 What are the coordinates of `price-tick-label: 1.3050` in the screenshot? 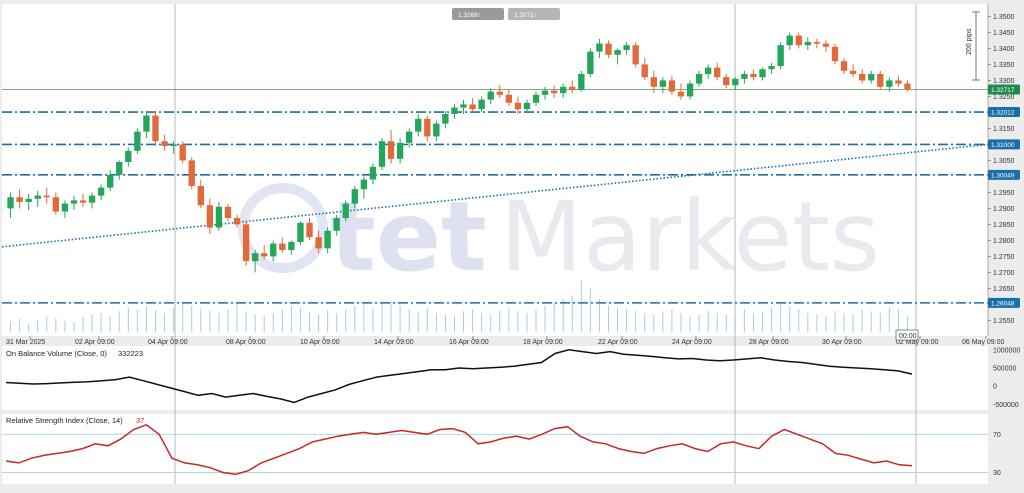 It's located at (1004, 161).